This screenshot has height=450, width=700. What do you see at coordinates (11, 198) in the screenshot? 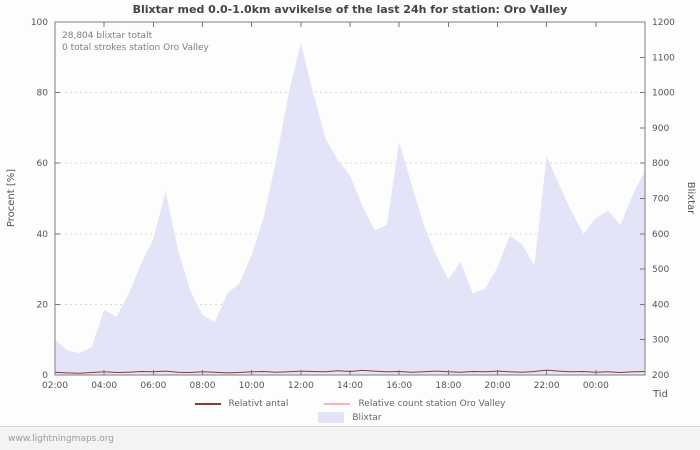
I see `left-axis-title: Procent [%]` at bounding box center [11, 198].